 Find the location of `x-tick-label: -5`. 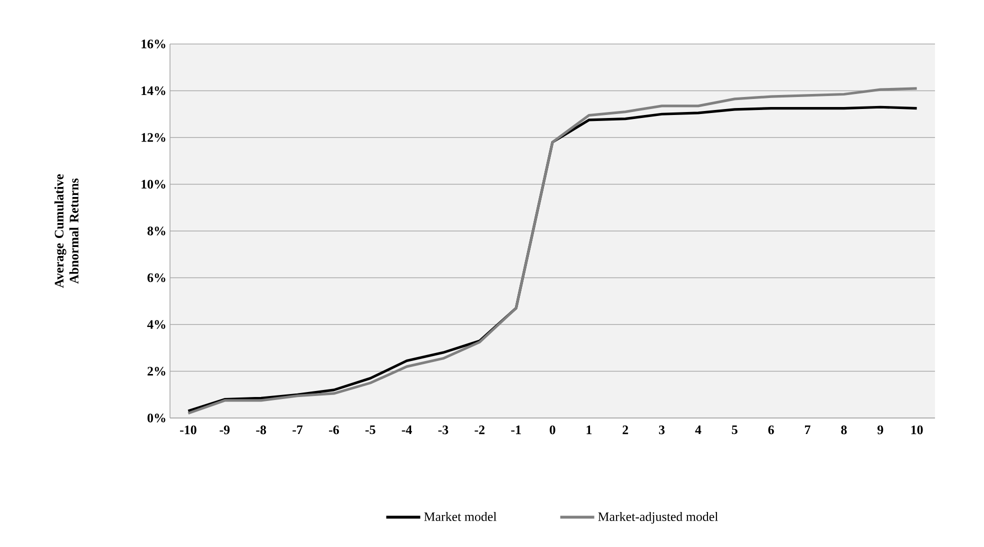

x-tick-label: -5 is located at coordinates (370, 430).